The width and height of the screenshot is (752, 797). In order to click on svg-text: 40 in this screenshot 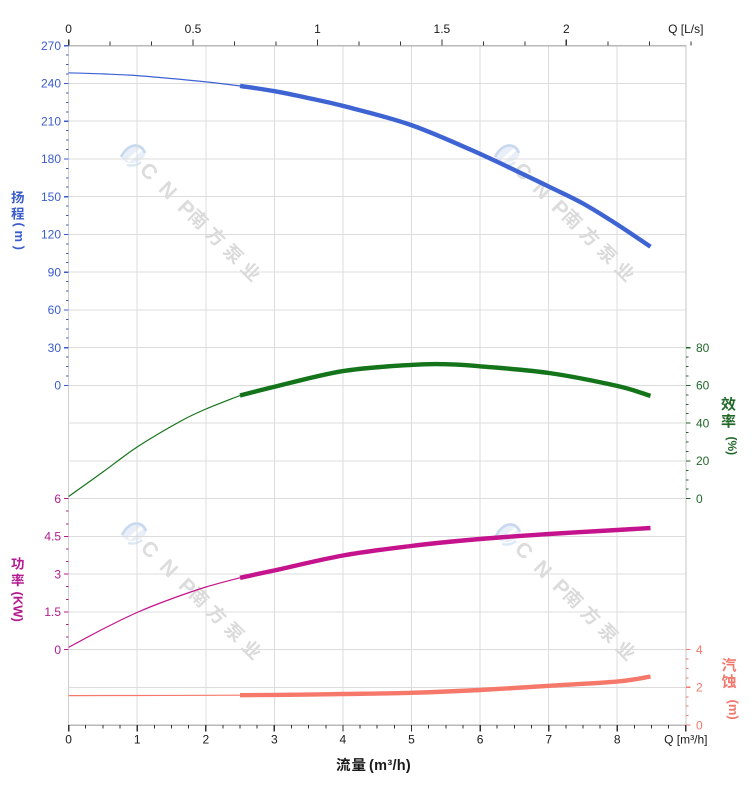, I will do `click(703, 423)`.